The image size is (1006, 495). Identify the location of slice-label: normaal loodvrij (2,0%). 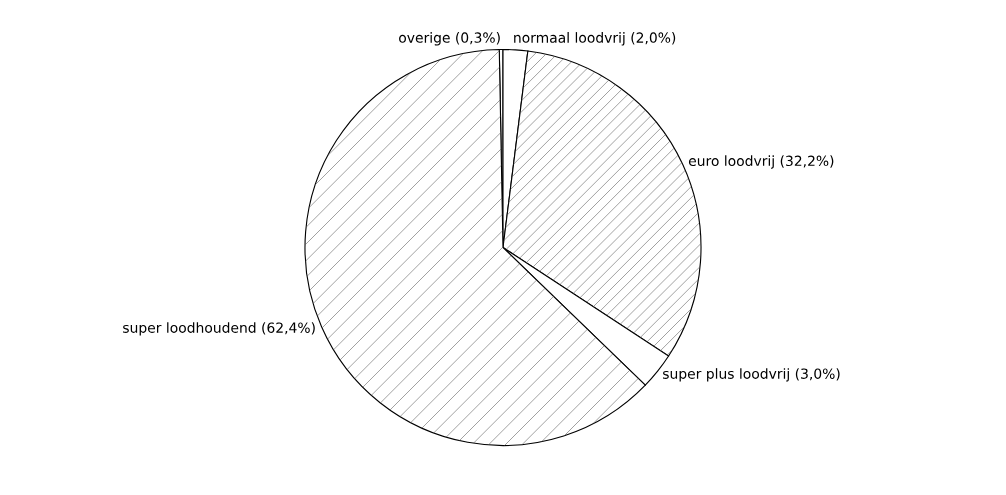
(595, 39).